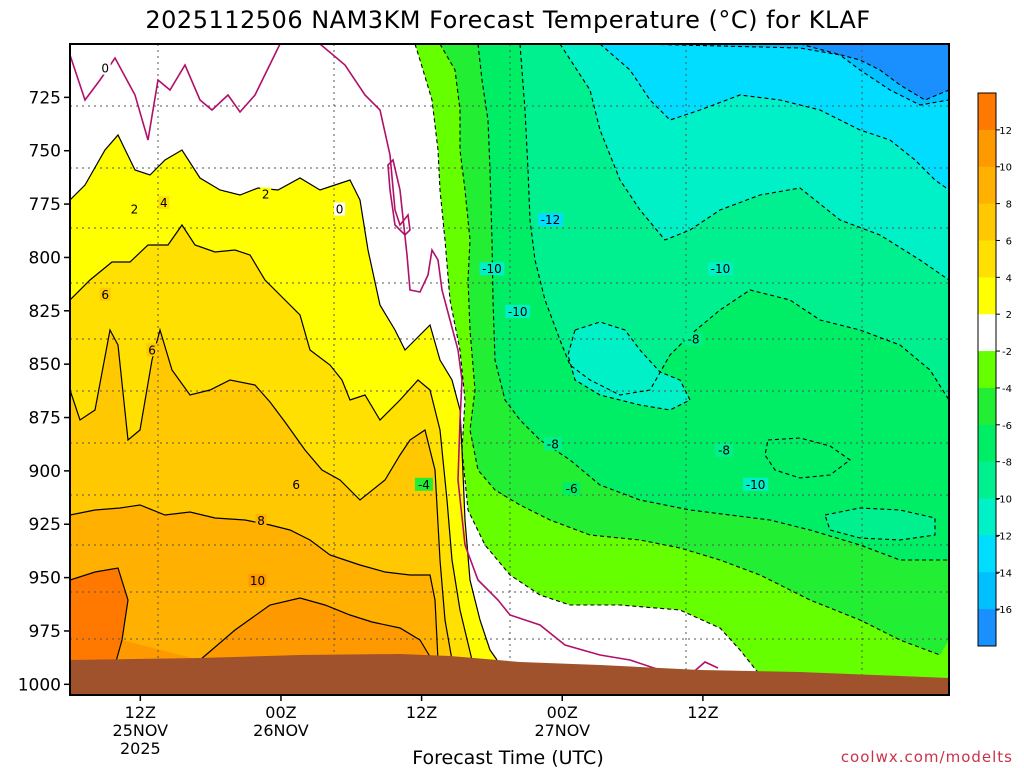 Image resolution: width=1024 pixels, height=768 pixels. What do you see at coordinates (45, 258) in the screenshot?
I see `y-tick-label: 800` at bounding box center [45, 258].